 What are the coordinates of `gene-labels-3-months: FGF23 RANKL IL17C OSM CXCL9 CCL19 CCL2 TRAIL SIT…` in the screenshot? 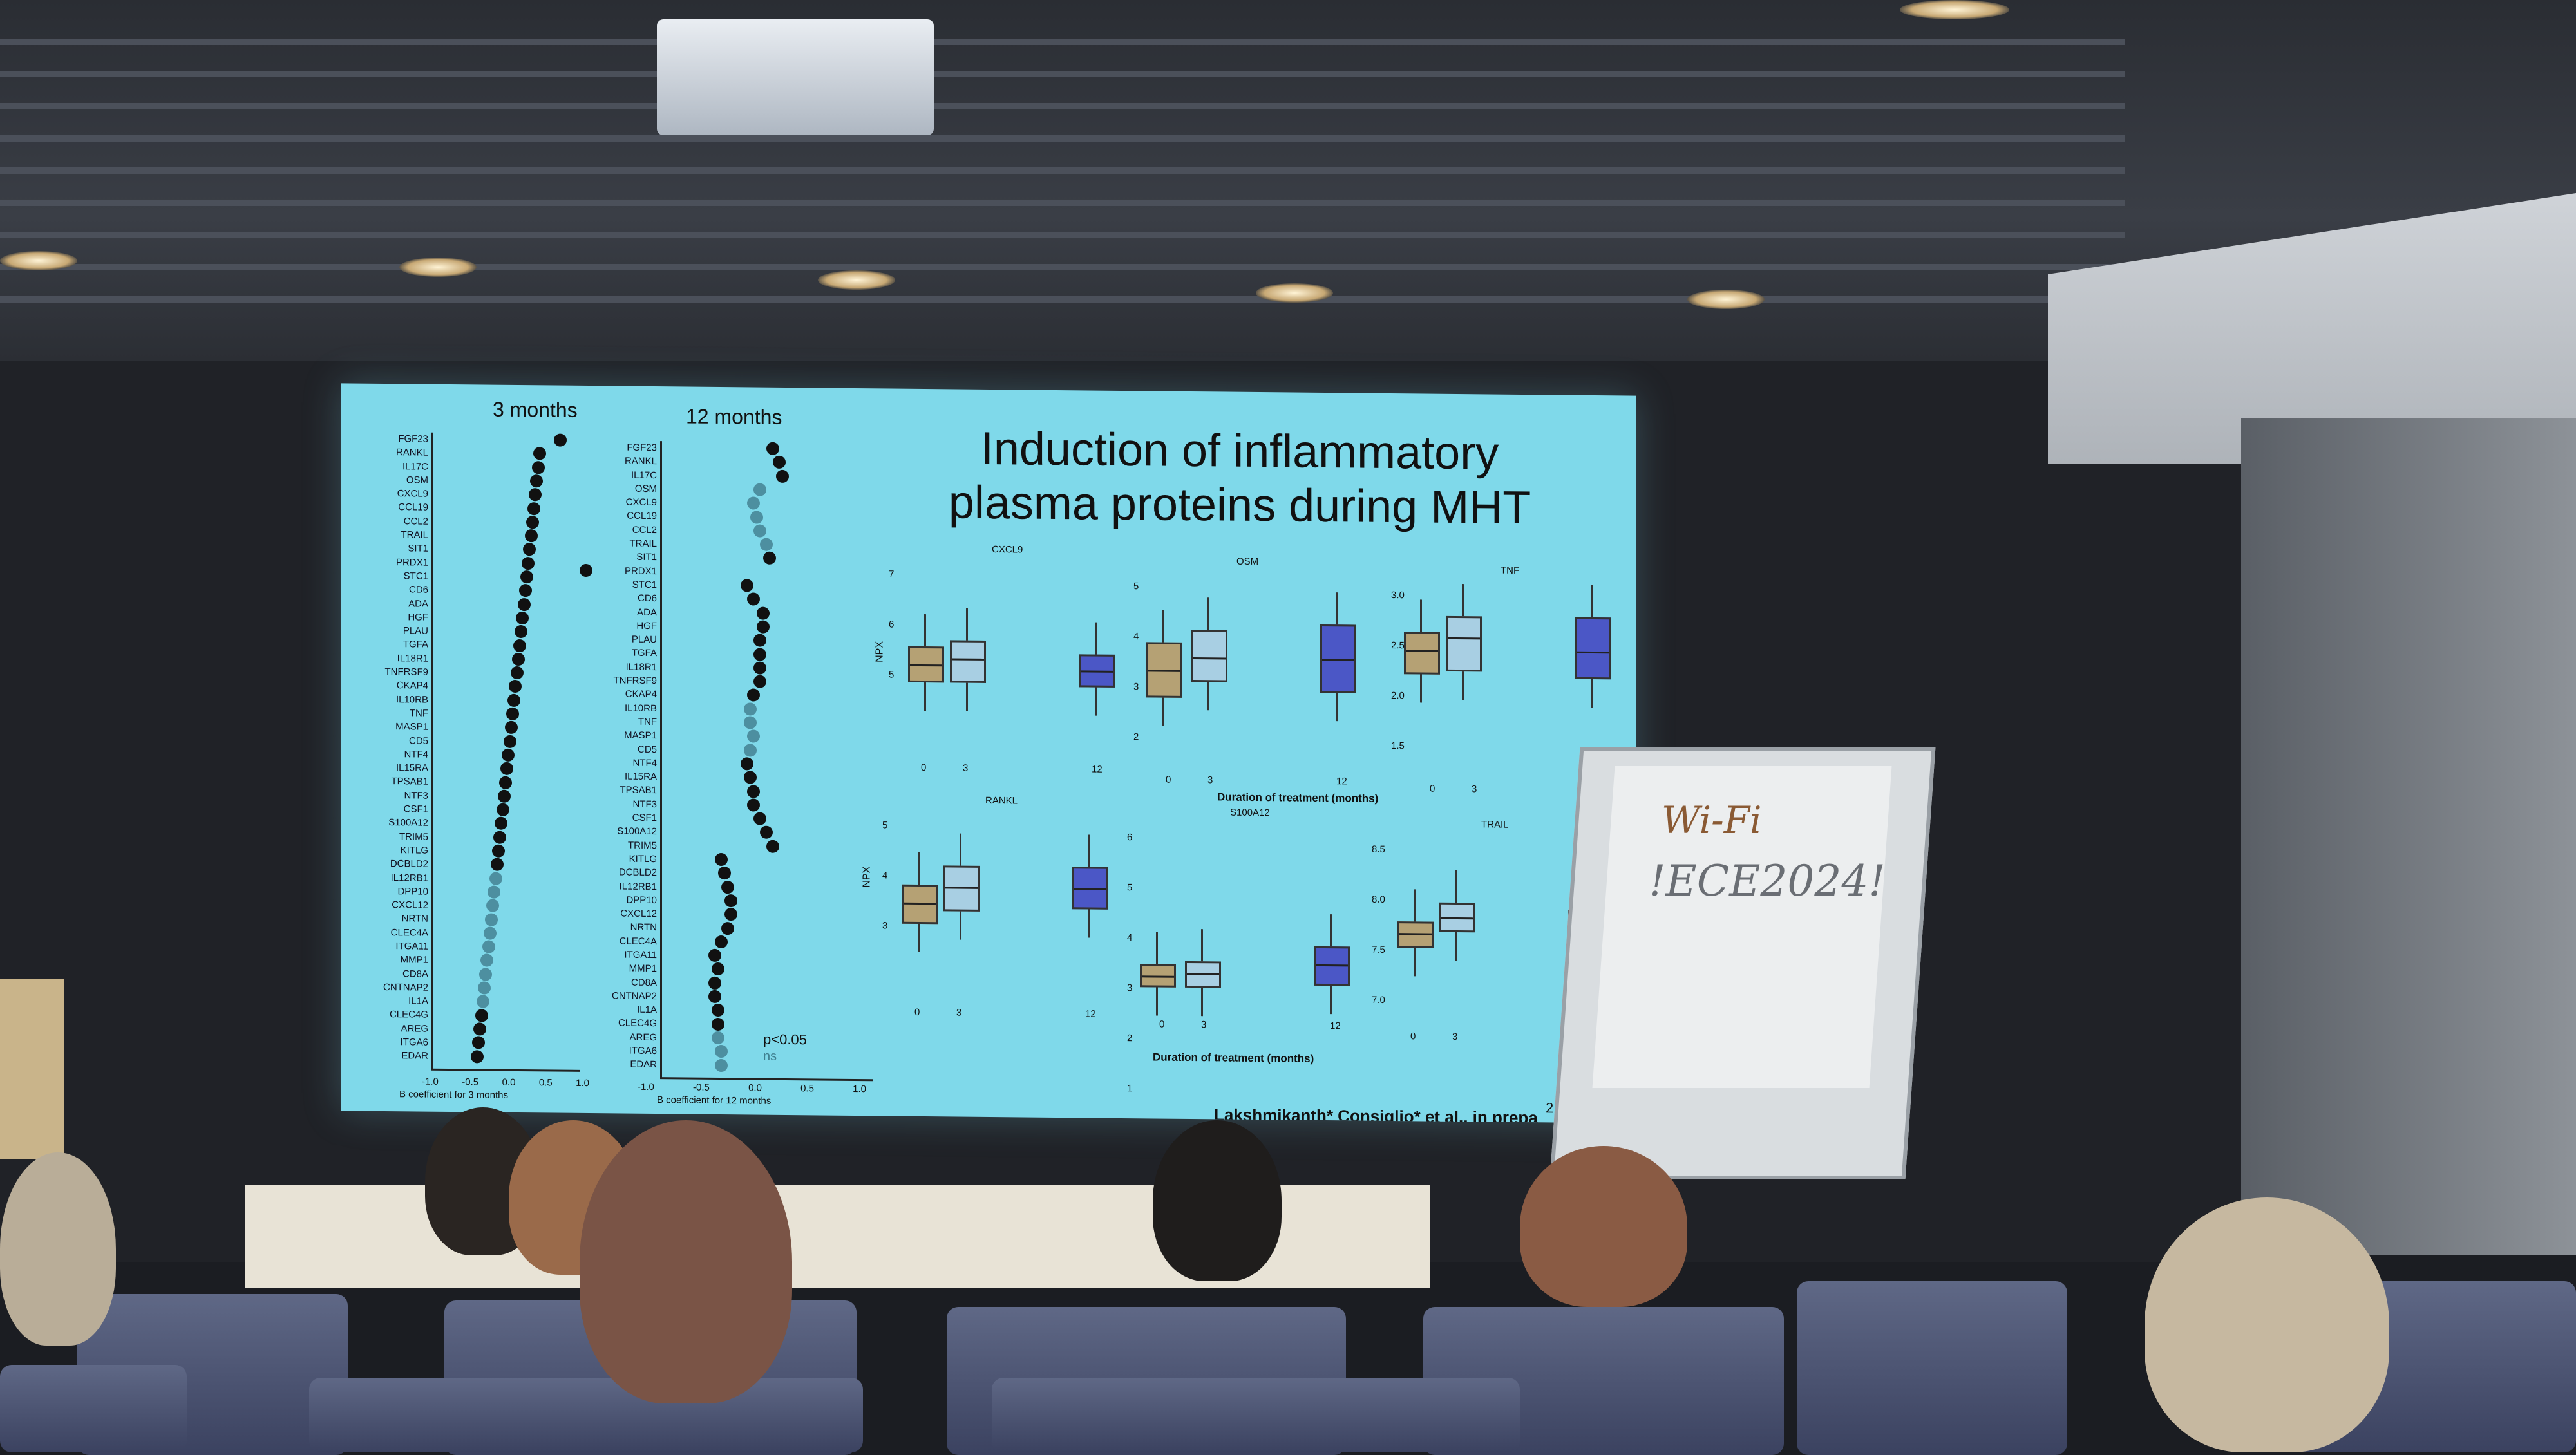 It's located at (398, 748).